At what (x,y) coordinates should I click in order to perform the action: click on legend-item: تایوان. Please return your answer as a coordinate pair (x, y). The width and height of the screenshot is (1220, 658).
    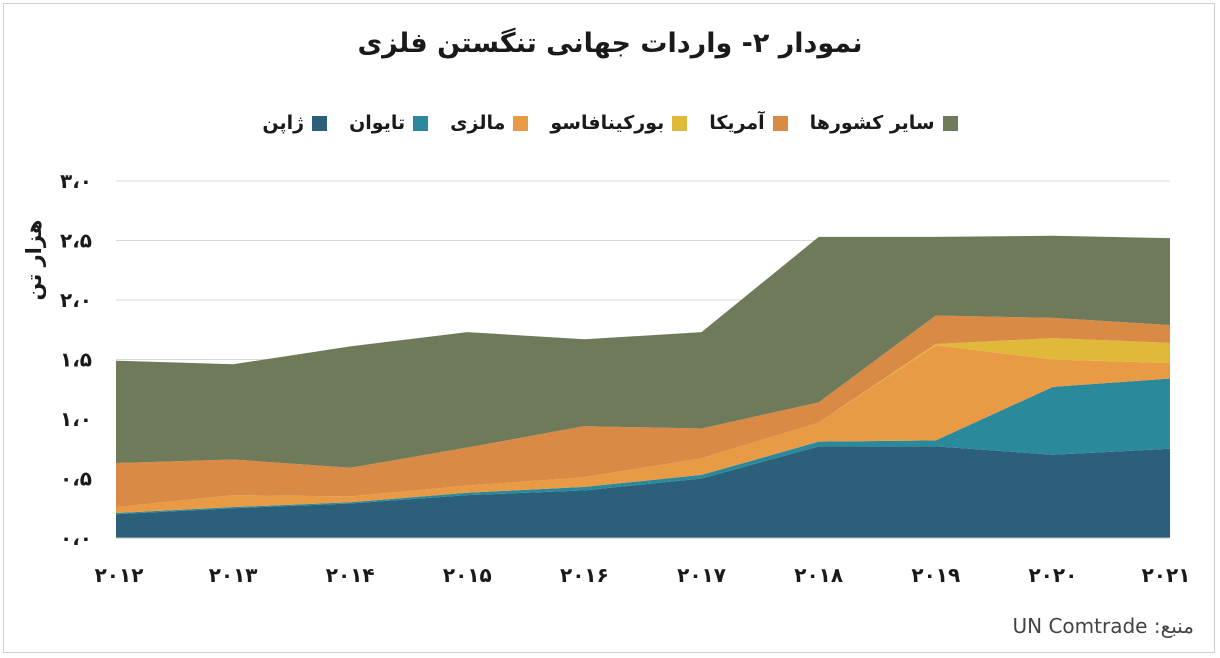
    Looking at the image, I should click on (389, 123).